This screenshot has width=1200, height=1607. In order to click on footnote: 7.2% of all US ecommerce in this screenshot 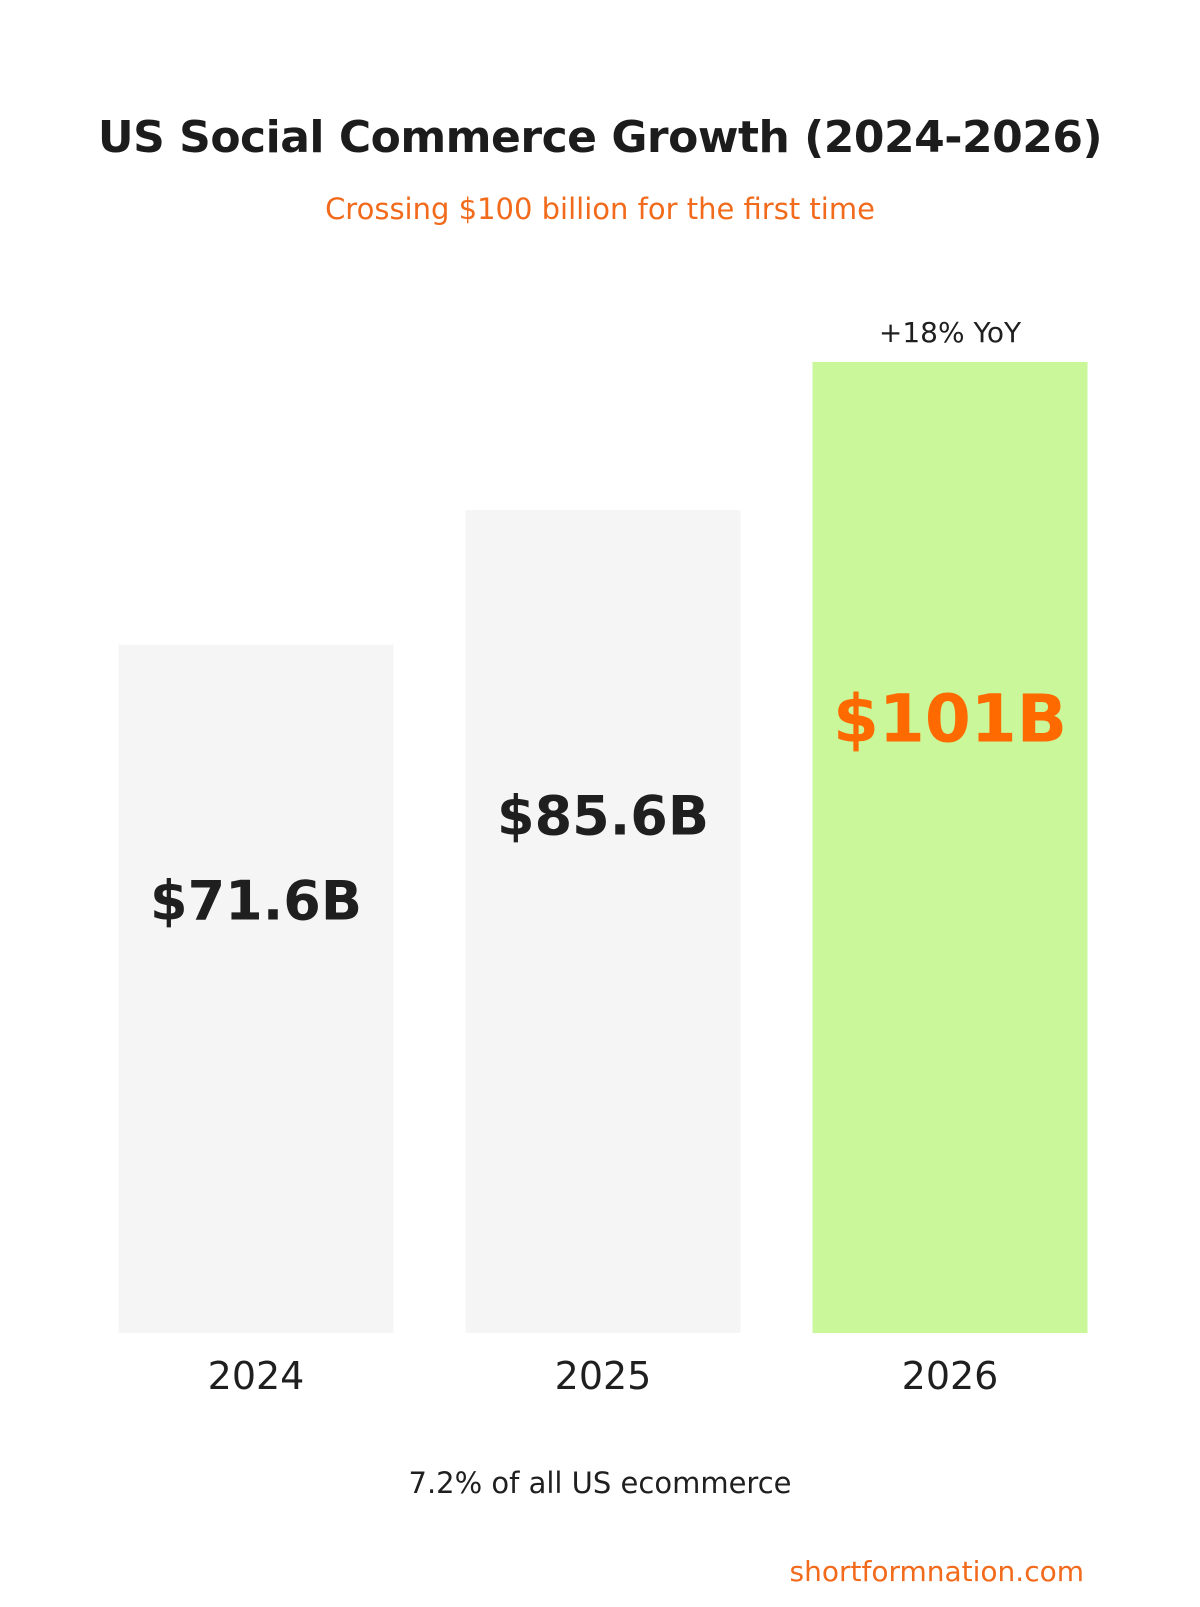, I will do `click(600, 1483)`.